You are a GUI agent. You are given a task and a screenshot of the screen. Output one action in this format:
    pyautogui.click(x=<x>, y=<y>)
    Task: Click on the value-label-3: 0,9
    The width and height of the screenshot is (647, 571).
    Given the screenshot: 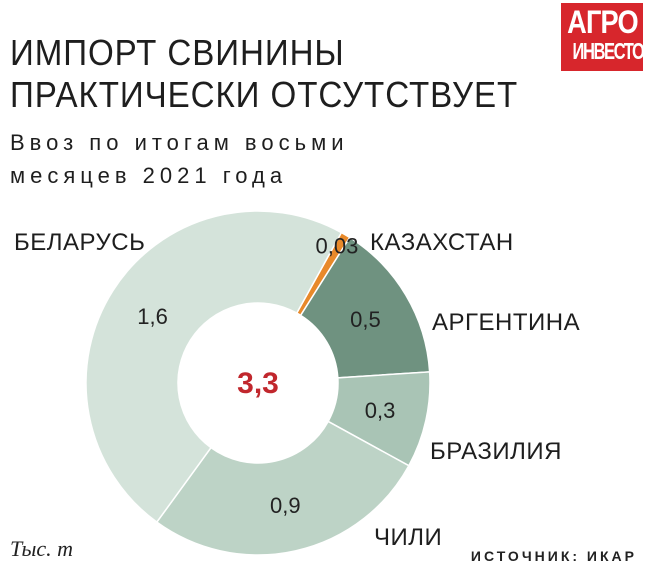 What is the action you would take?
    pyautogui.click(x=285, y=505)
    